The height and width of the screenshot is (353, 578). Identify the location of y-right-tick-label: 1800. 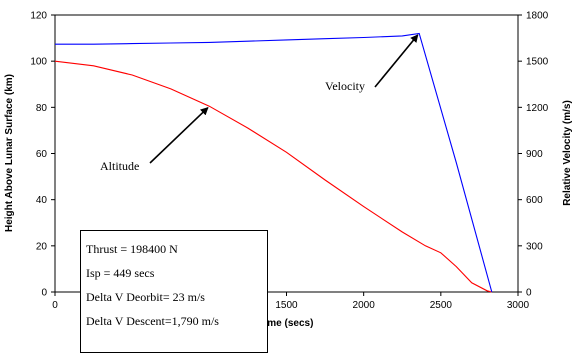
(537, 16).